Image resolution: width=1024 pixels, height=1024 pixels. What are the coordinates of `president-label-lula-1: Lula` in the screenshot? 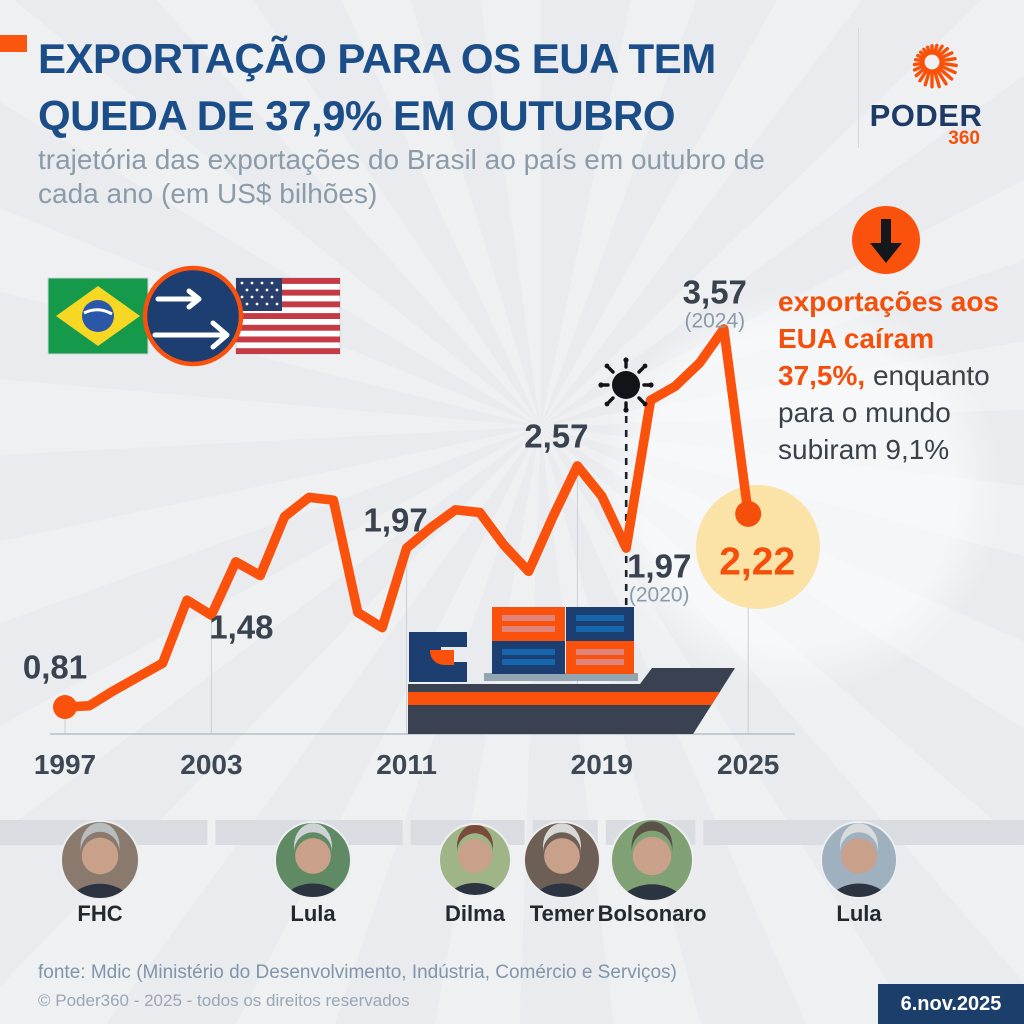 It's located at (313, 913).